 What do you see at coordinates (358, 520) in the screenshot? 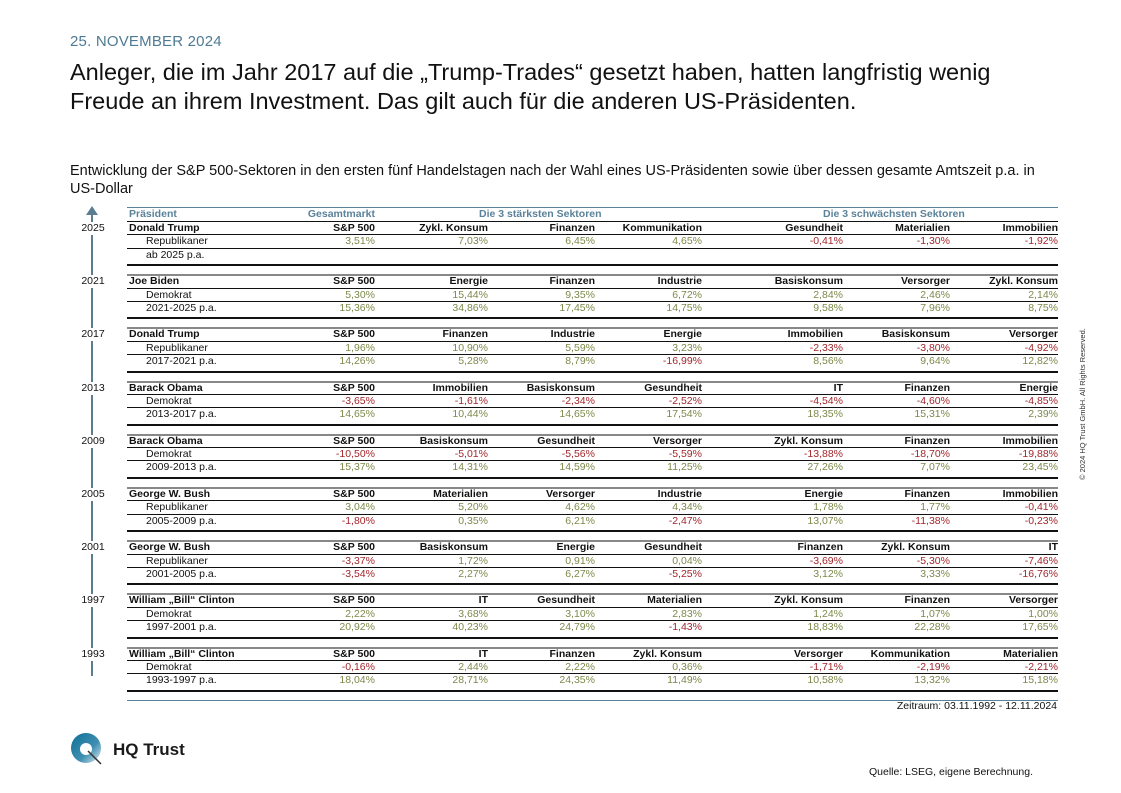
I see `term-return: -1,80%` at bounding box center [358, 520].